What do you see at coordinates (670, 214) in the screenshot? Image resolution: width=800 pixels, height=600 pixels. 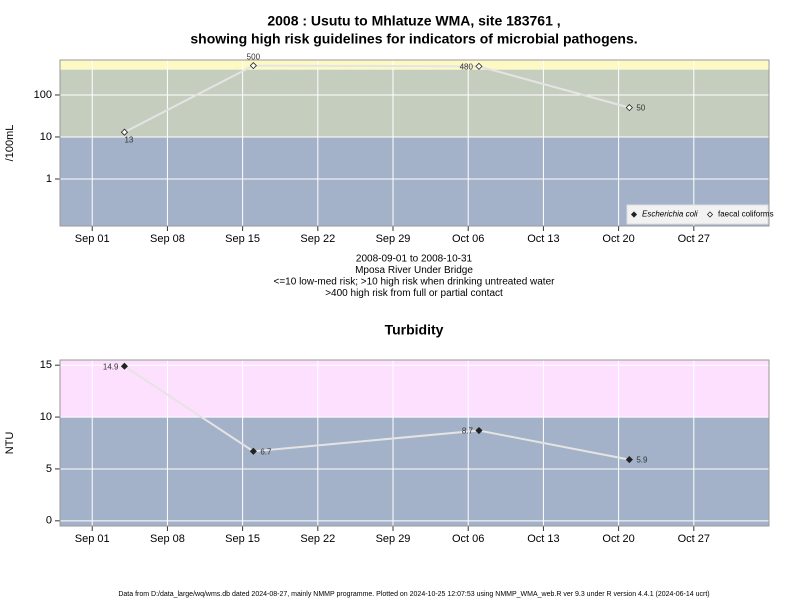 I see `legend-label: Escherichia coli` at bounding box center [670, 214].